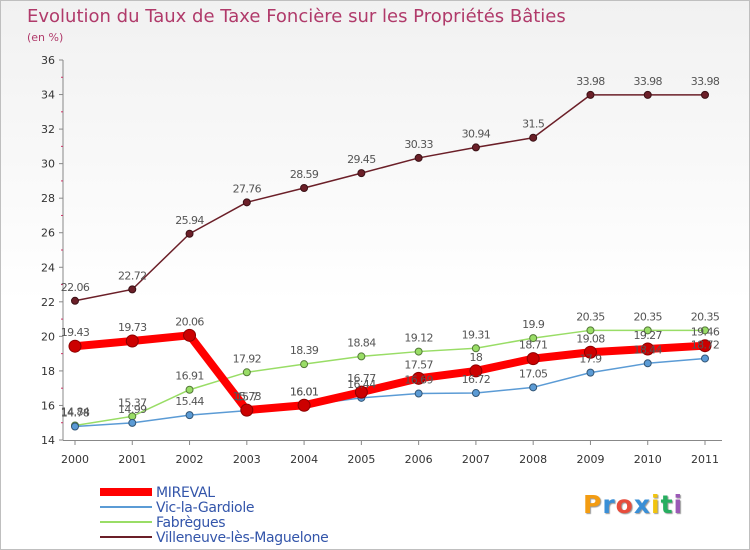 The width and height of the screenshot is (750, 550). I want to click on y-tick-label: 20, so click(48, 336).